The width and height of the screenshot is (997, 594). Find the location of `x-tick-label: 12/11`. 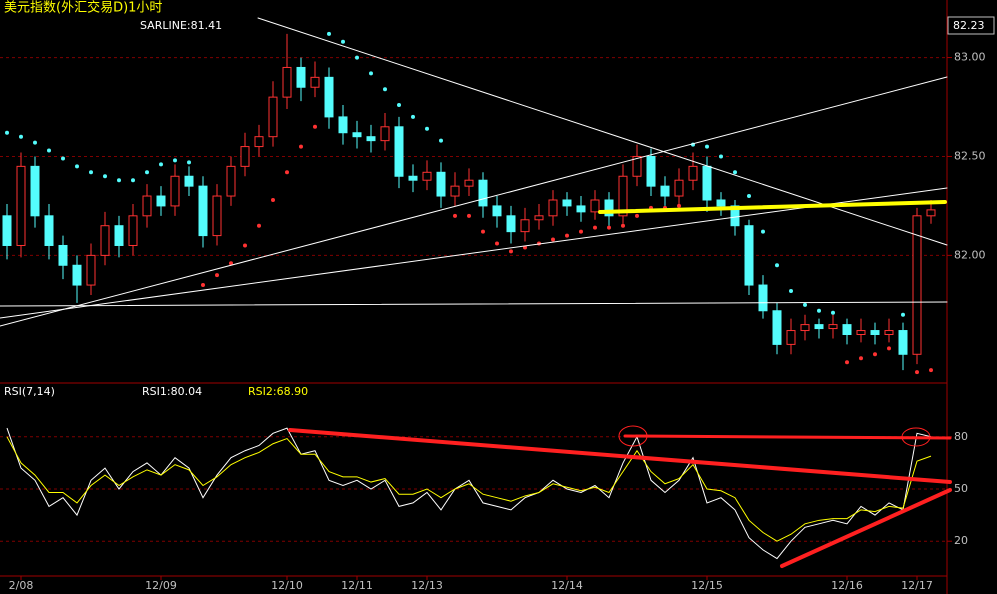

x-tick-label: 12/11 is located at coordinates (357, 585).